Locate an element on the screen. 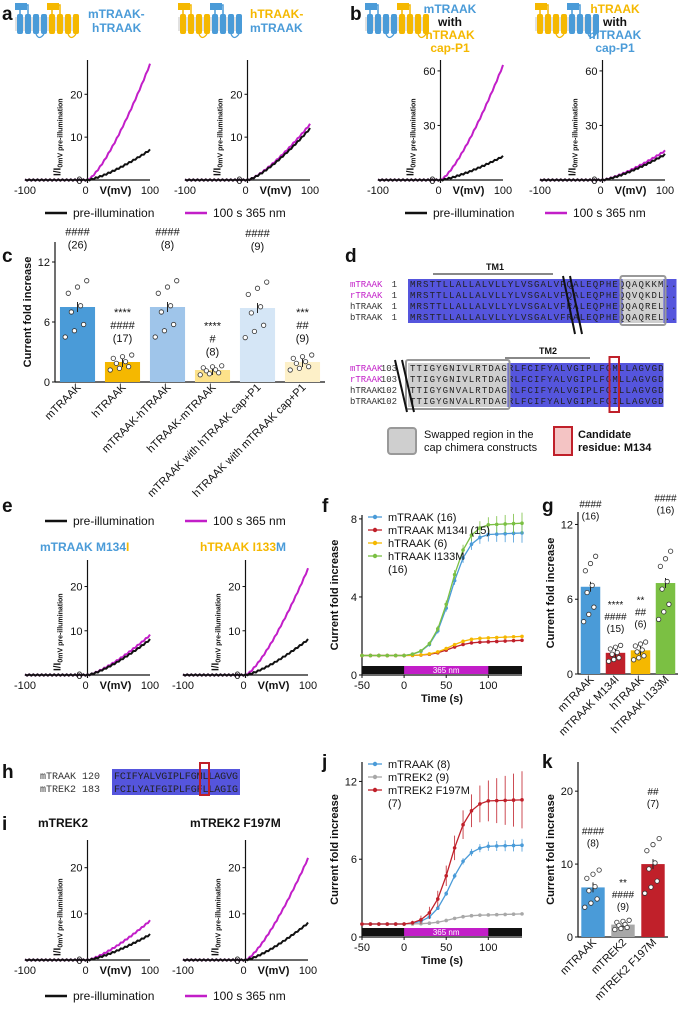 The height and width of the screenshot is (1009, 685). time-y-tick-label: 8 is located at coordinates (354, 520).